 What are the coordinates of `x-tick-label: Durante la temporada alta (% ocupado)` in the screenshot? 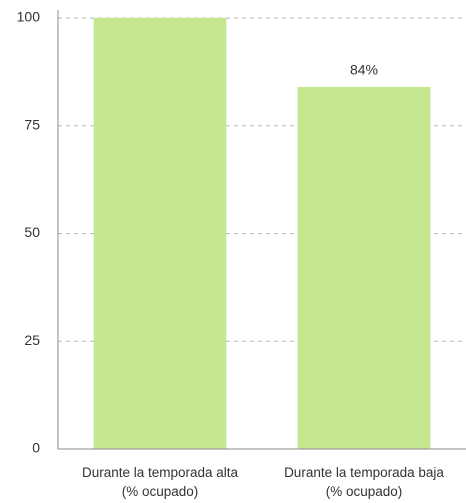 It's located at (160, 482).